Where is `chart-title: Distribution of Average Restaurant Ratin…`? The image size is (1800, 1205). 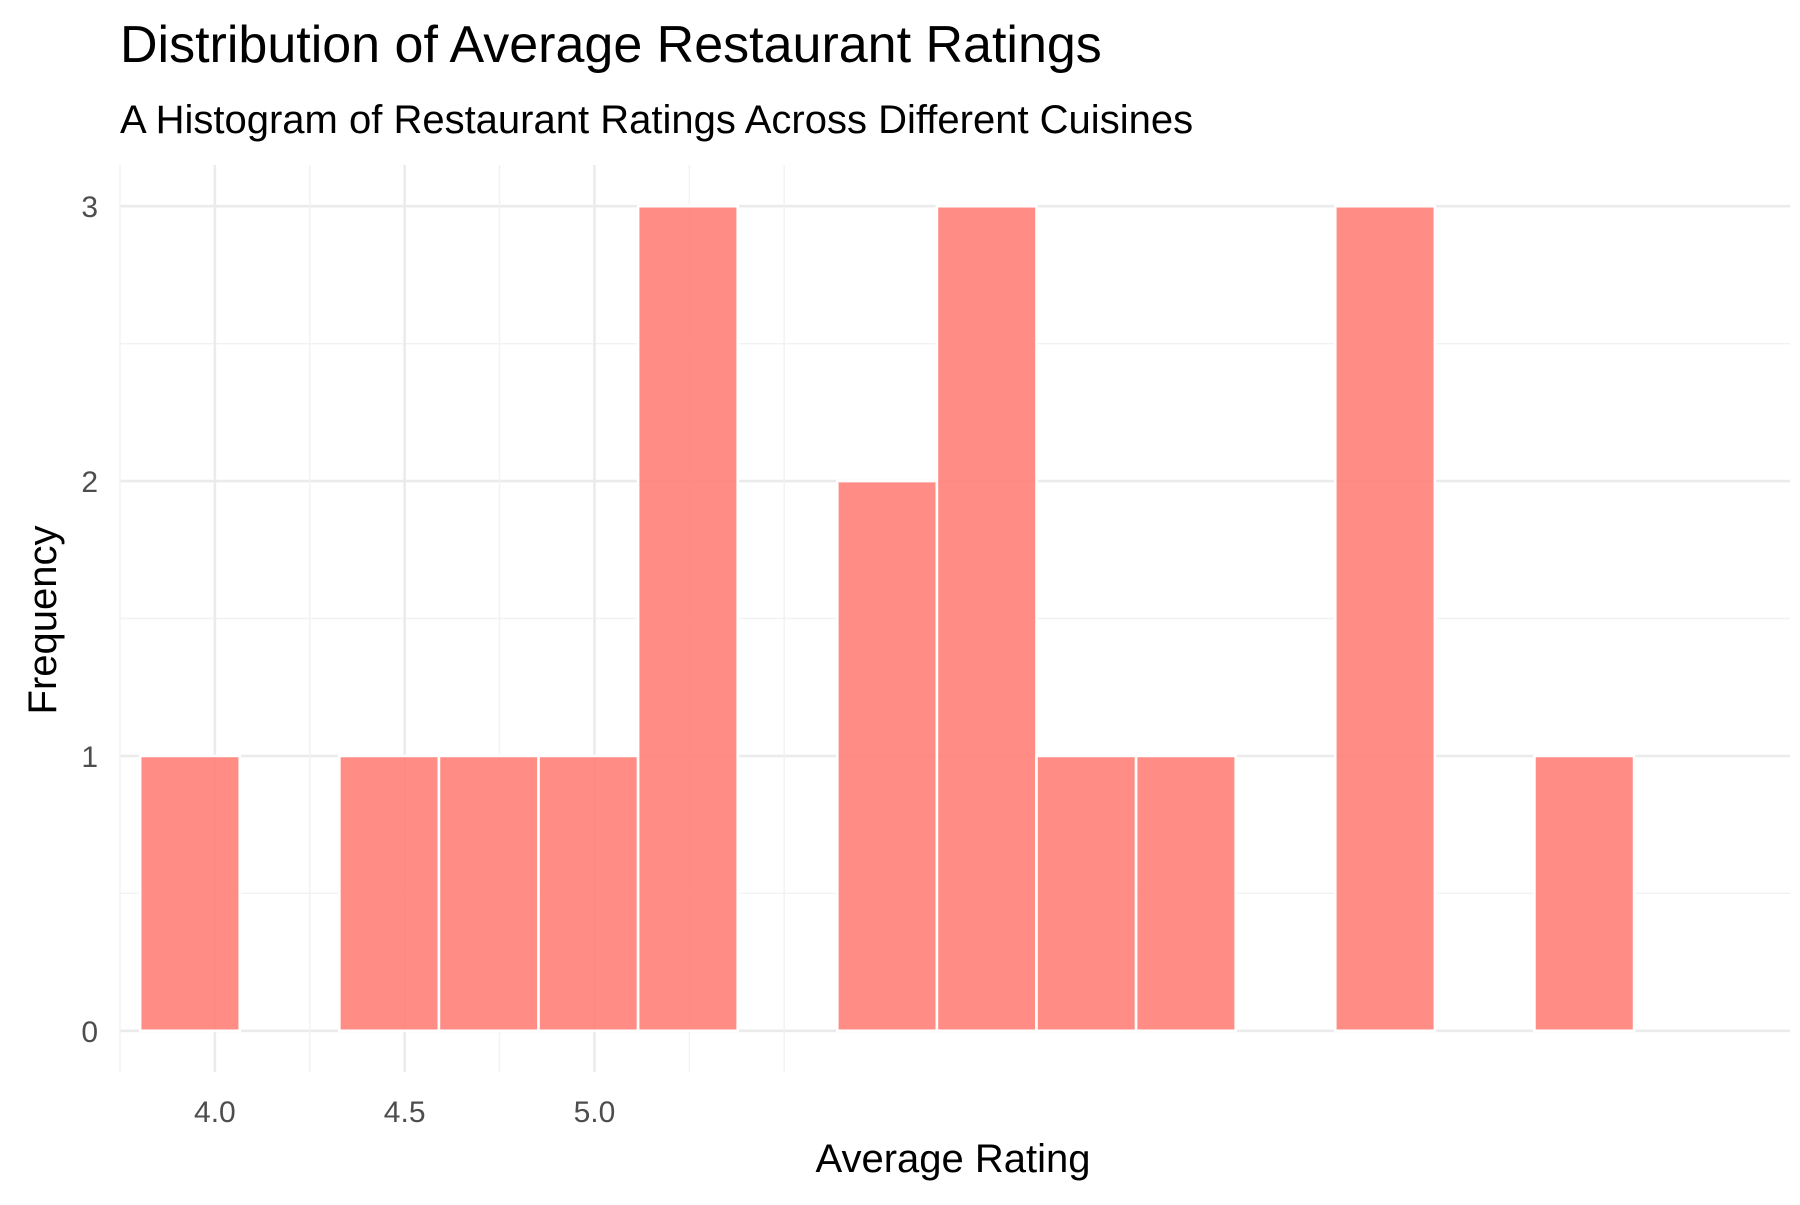
chart-title: Distribution of Average Restaurant Ratin… is located at coordinates (611, 45).